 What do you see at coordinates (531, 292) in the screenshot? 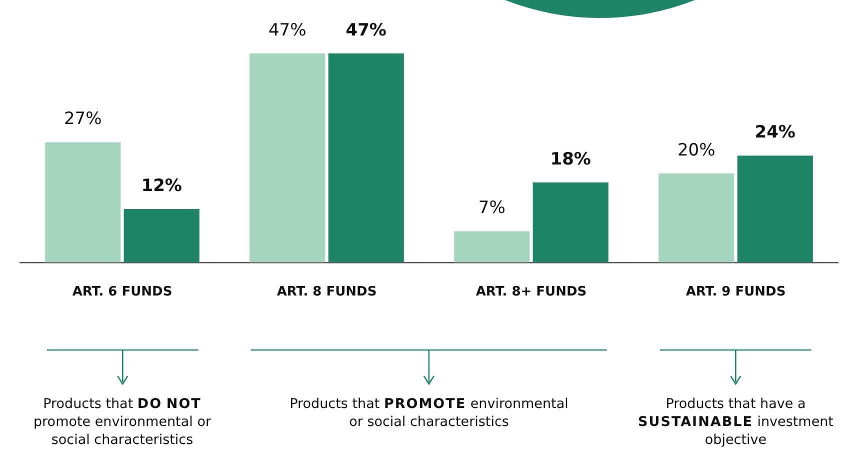
I see `x-tick-label: ART. 8+ FUNDS` at bounding box center [531, 292].